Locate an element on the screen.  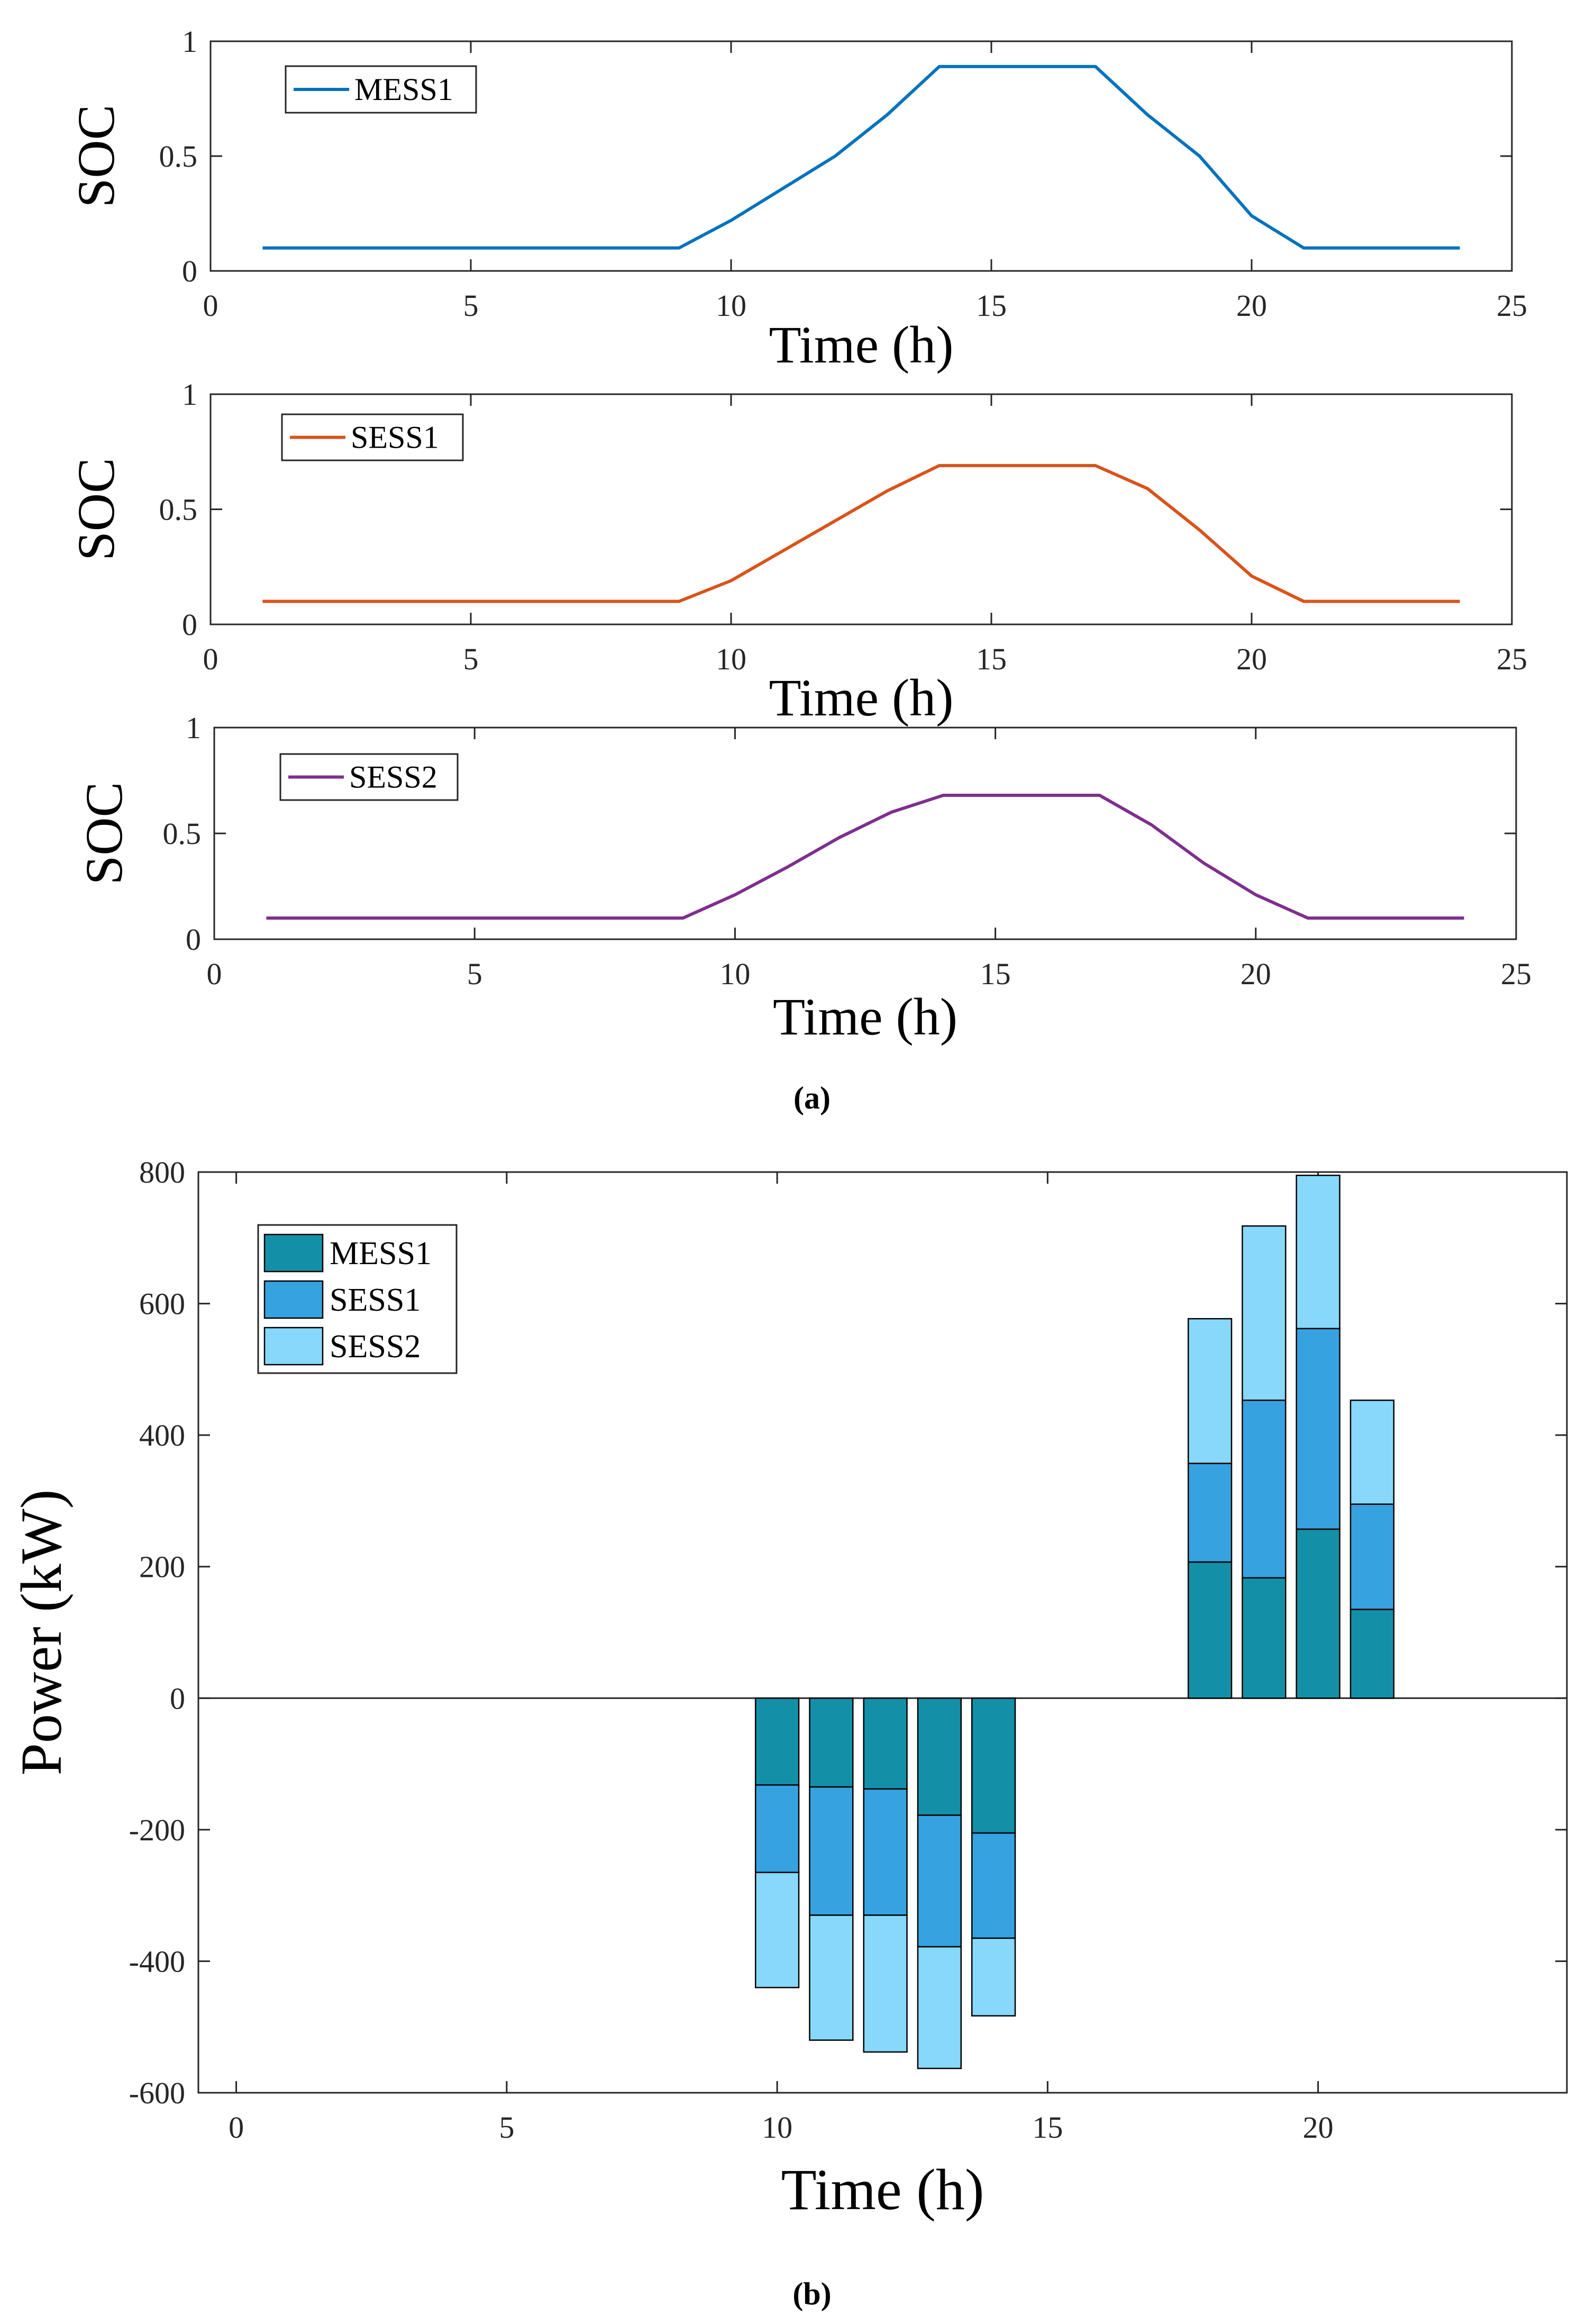
series-line-mess1 is located at coordinates (861, 157).